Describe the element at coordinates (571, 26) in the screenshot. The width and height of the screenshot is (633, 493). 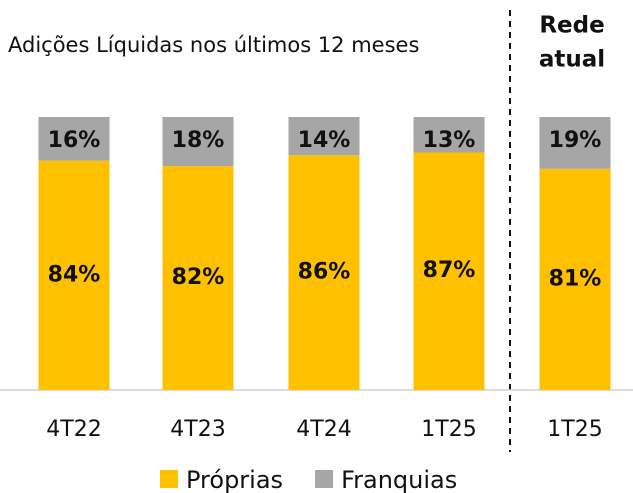
I see `annotation: Rede` at that location.